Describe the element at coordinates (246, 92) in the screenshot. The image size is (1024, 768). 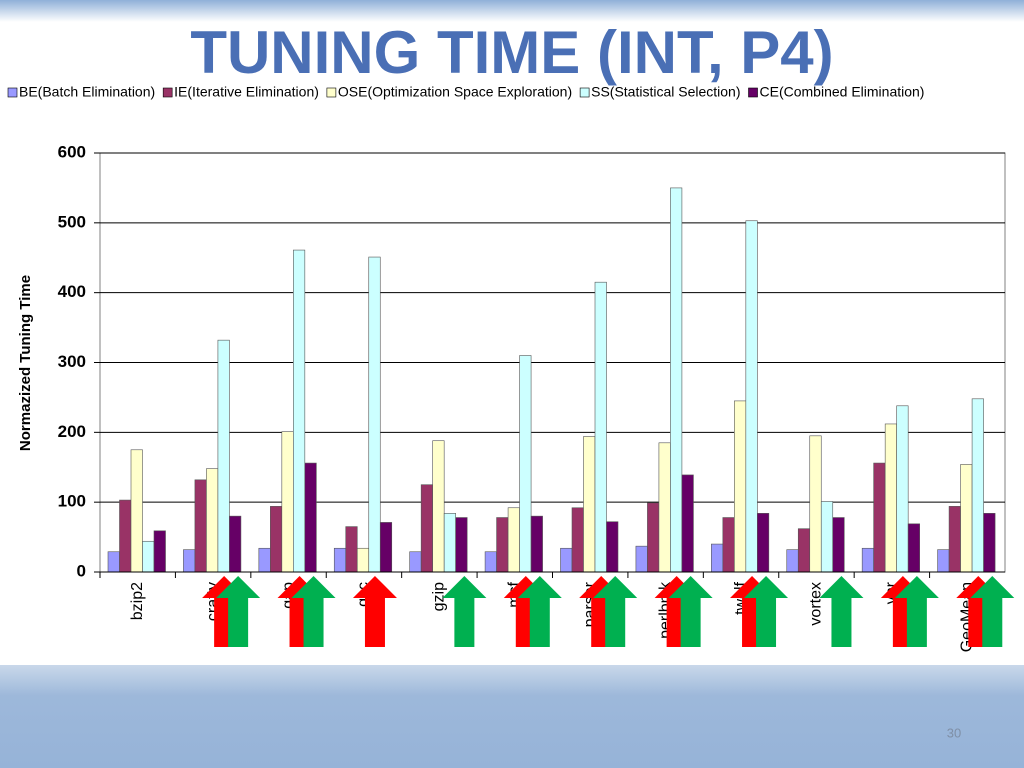
I see `legend-label: IE(Iterative Elimination)` at that location.